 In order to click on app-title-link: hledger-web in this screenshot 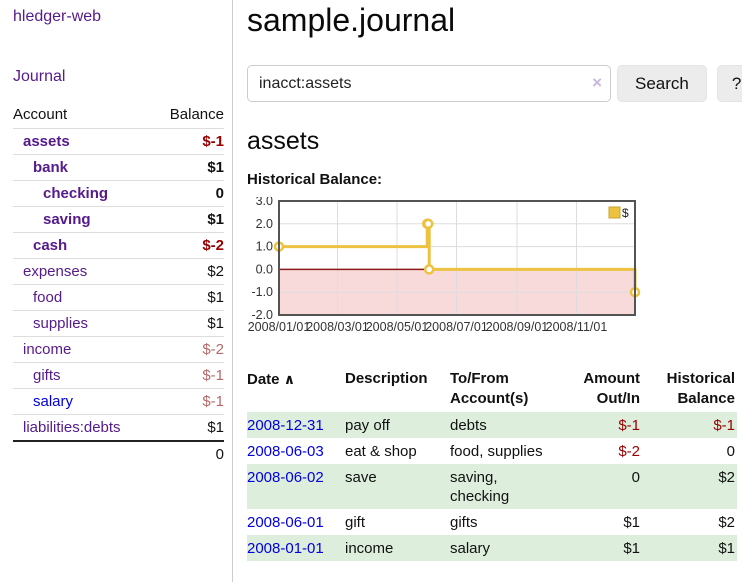, I will do `click(57, 16)`.